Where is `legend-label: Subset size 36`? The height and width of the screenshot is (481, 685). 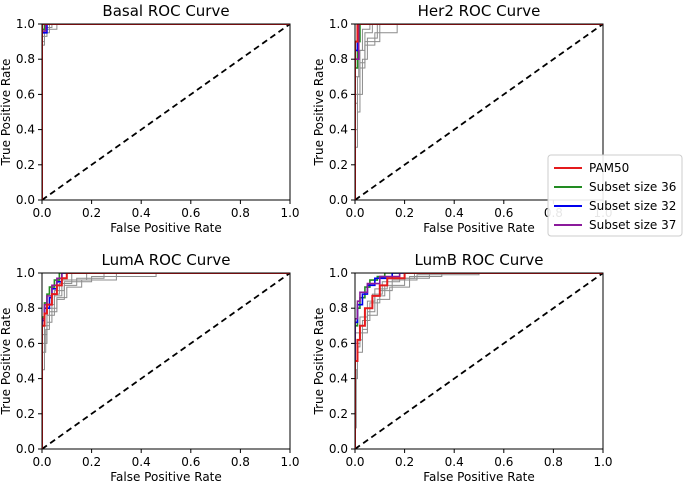
legend-label: Subset size 36 is located at coordinates (632, 187).